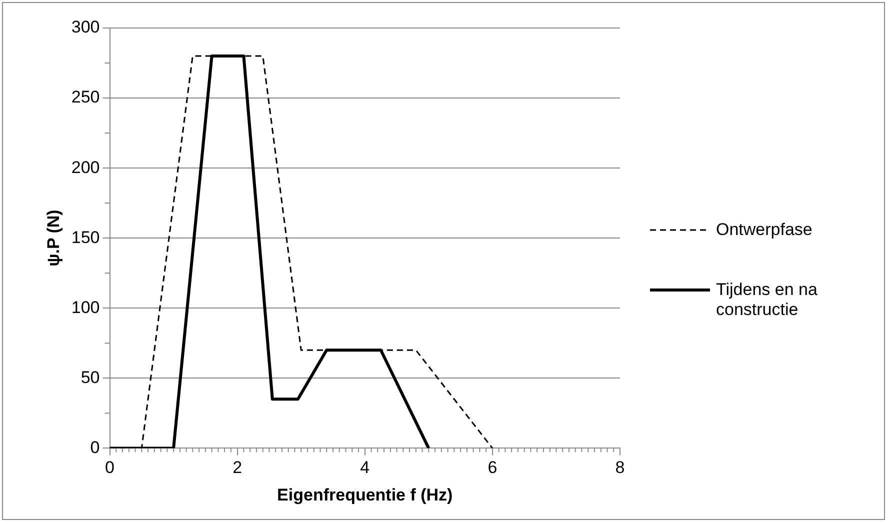 This screenshot has width=889, height=524. What do you see at coordinates (767, 300) in the screenshot?
I see `legend-label: Tijdens en na constructie` at bounding box center [767, 300].